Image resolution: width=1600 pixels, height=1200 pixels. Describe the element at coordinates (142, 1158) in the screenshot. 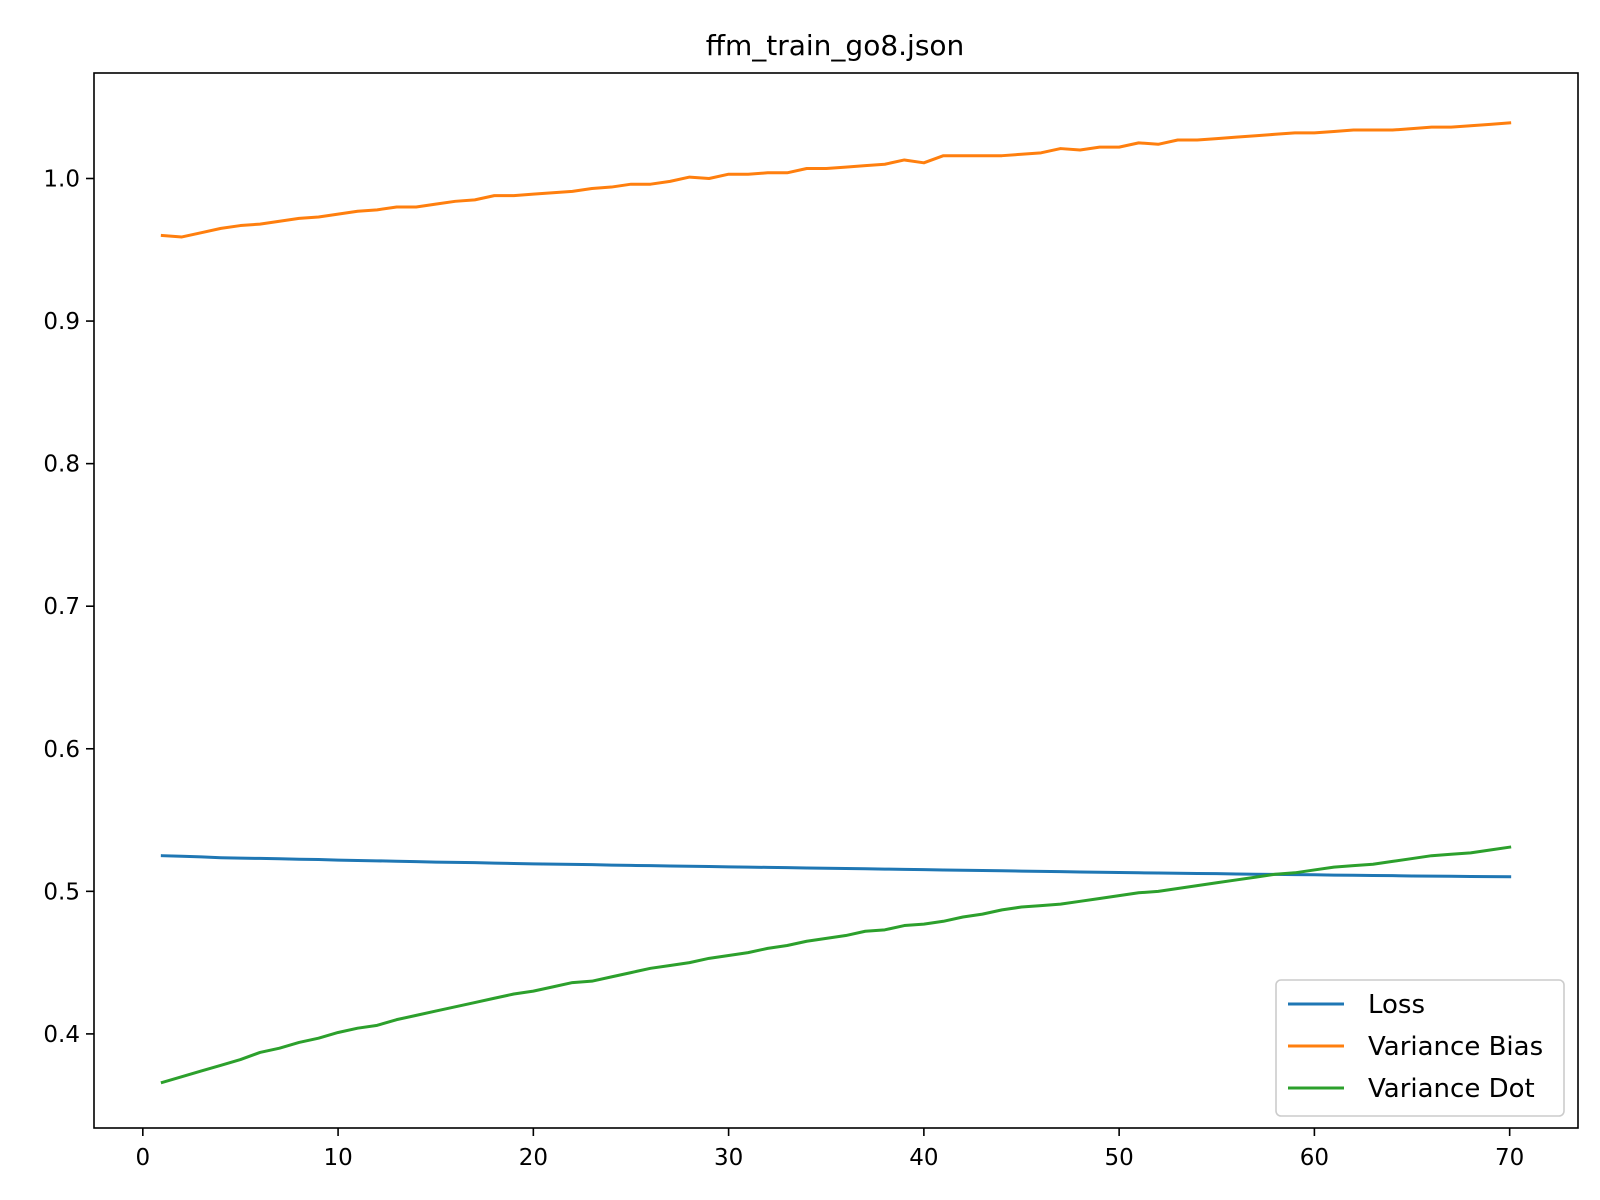

I see `x-tick-label: 0` at that location.